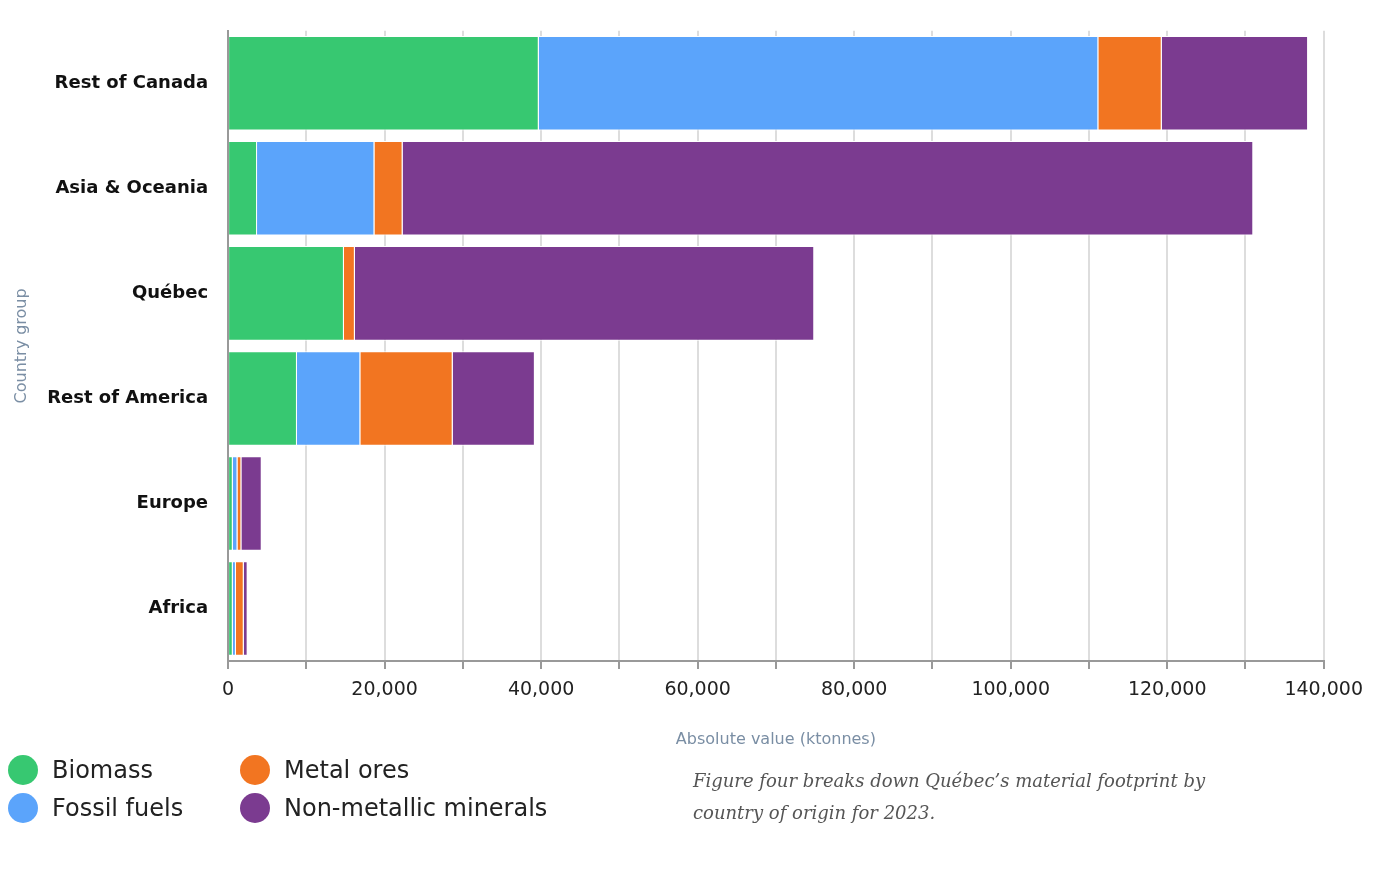 This screenshot has height=870, width=1387. I want to click on y-tick-label: Rest of Canada, so click(131, 81).